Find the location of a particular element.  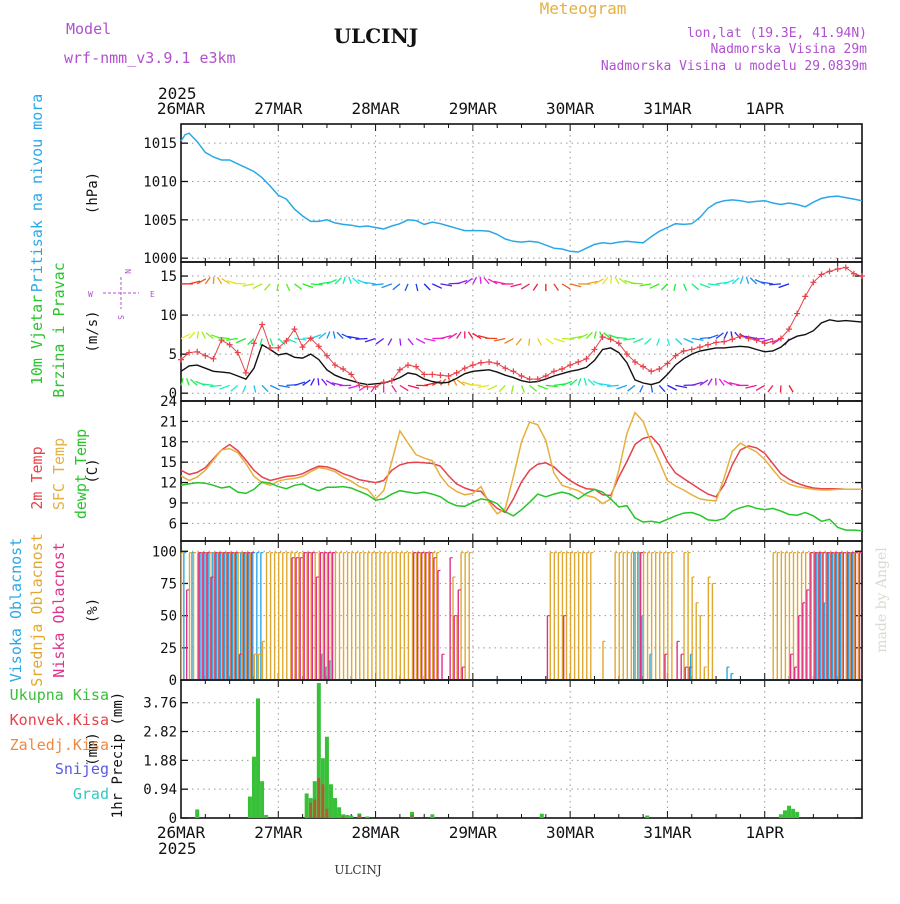

pressure-ytick-label: 1000 is located at coordinates (160, 259).